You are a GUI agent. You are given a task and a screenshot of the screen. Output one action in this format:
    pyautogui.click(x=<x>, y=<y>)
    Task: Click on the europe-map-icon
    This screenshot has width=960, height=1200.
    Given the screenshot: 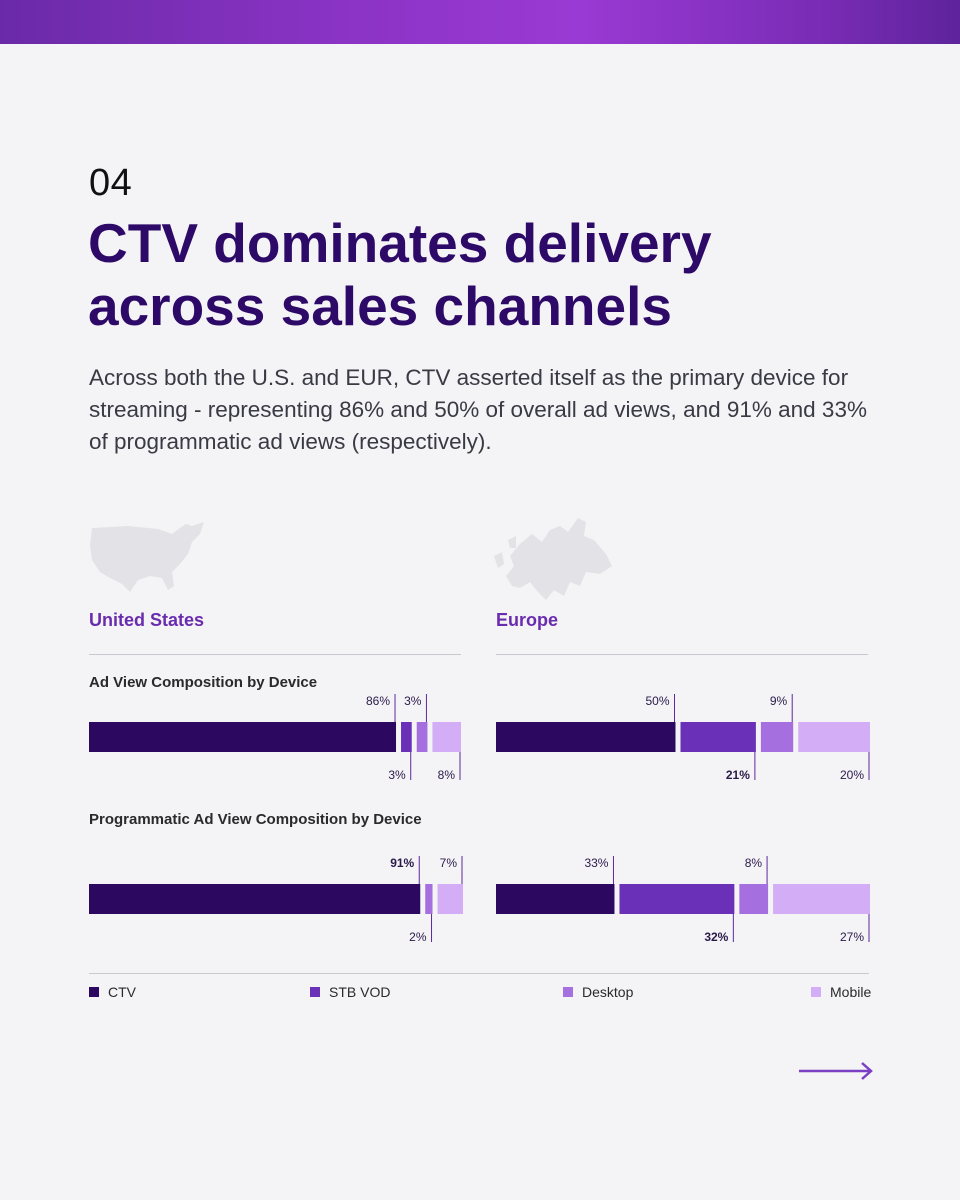 What is the action you would take?
    pyautogui.click(x=553, y=559)
    